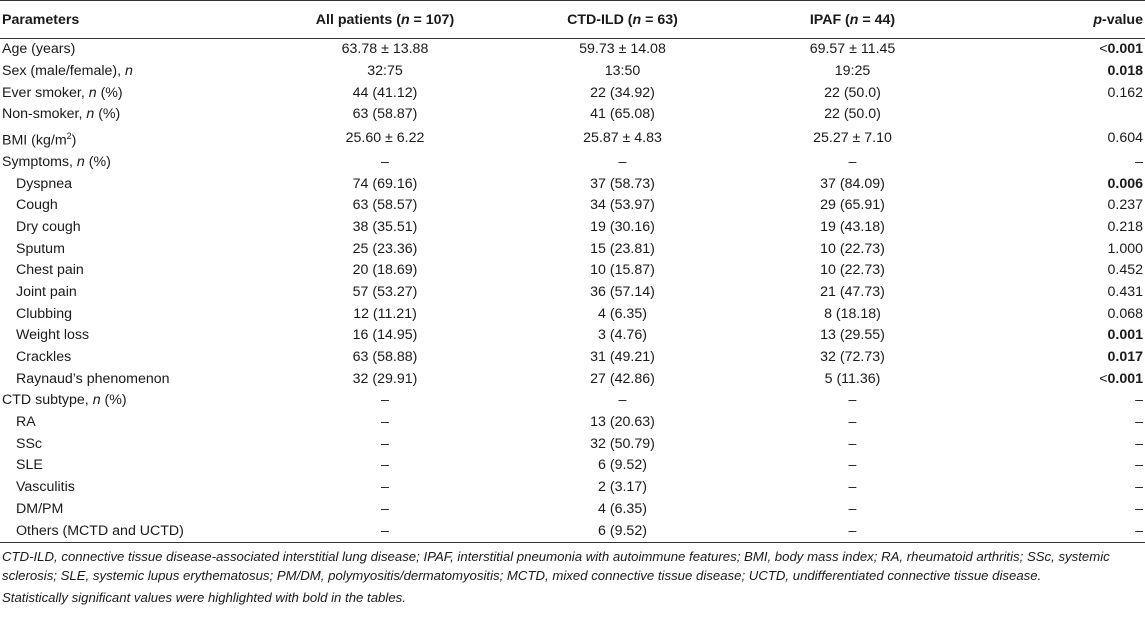 Image resolution: width=1145 pixels, height=636 pixels. I want to click on cell-ctd-ild: 13:50, so click(622, 71).